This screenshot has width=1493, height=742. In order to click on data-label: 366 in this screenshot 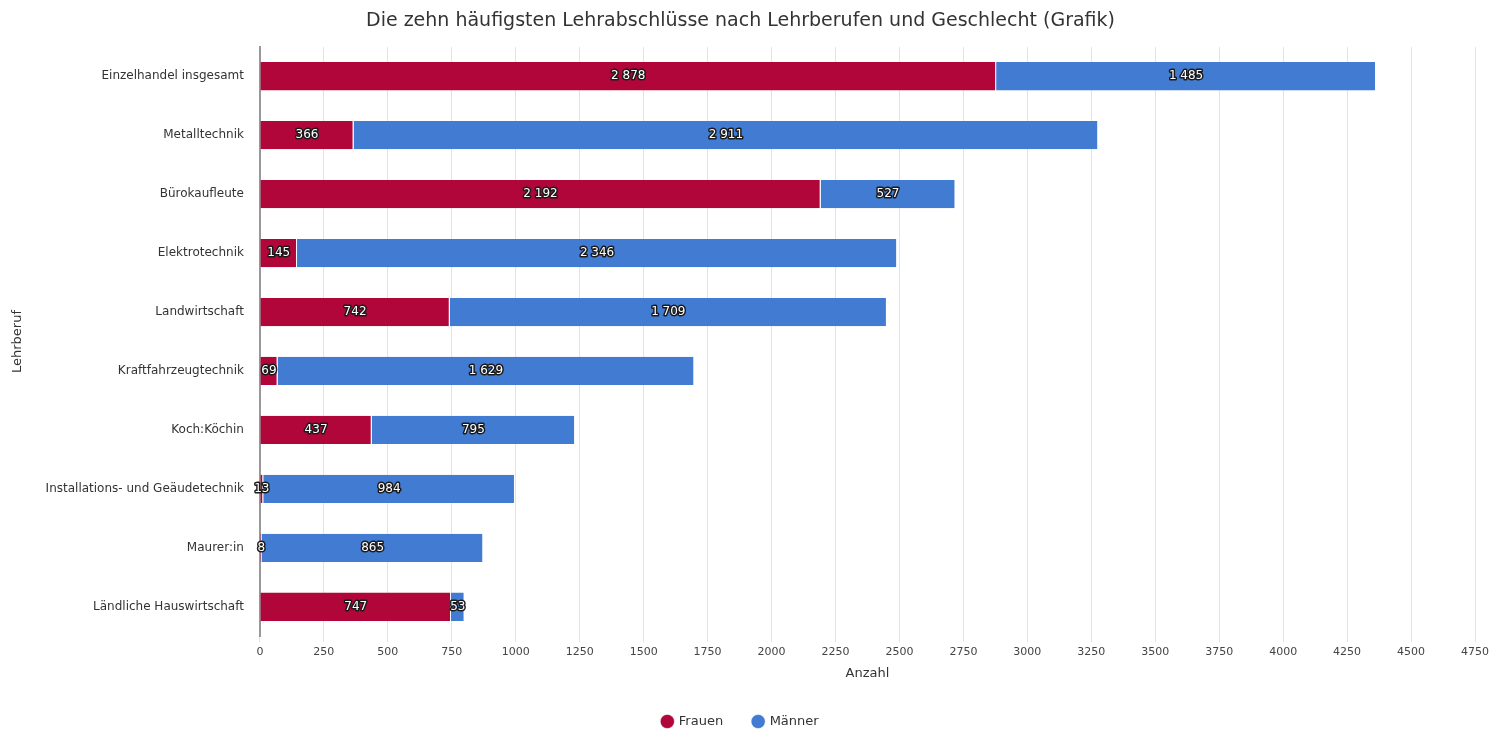, I will do `click(307, 134)`.